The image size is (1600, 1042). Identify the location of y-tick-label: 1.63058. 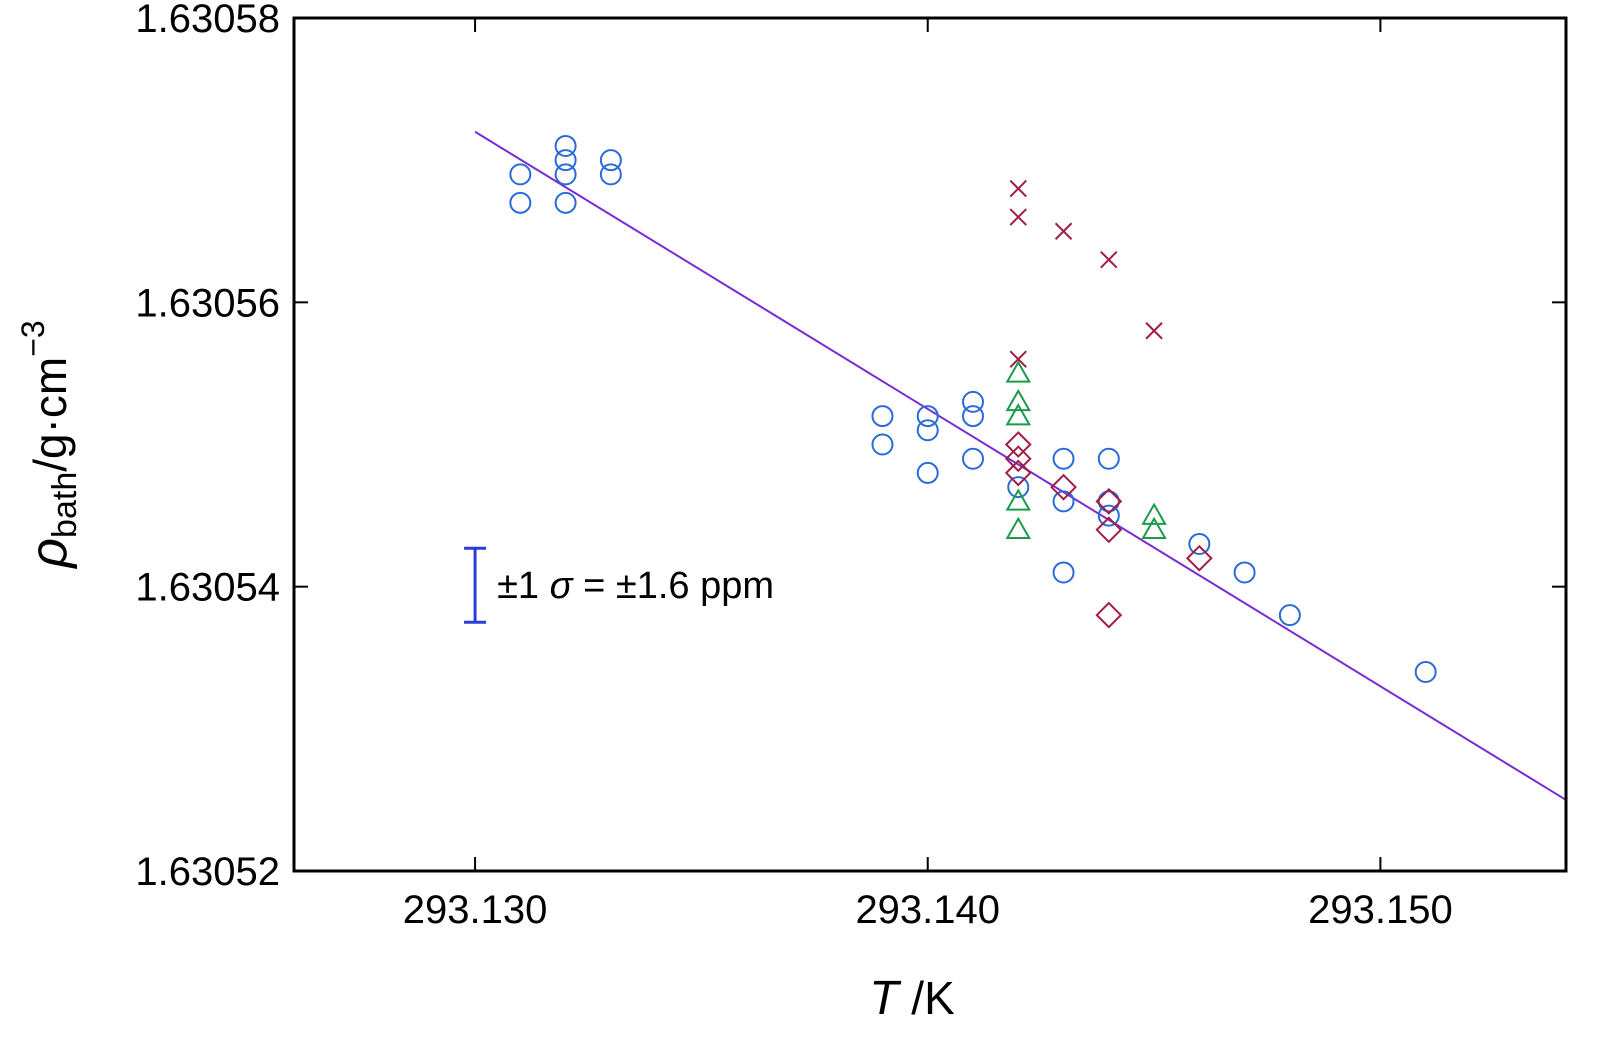
(207, 20).